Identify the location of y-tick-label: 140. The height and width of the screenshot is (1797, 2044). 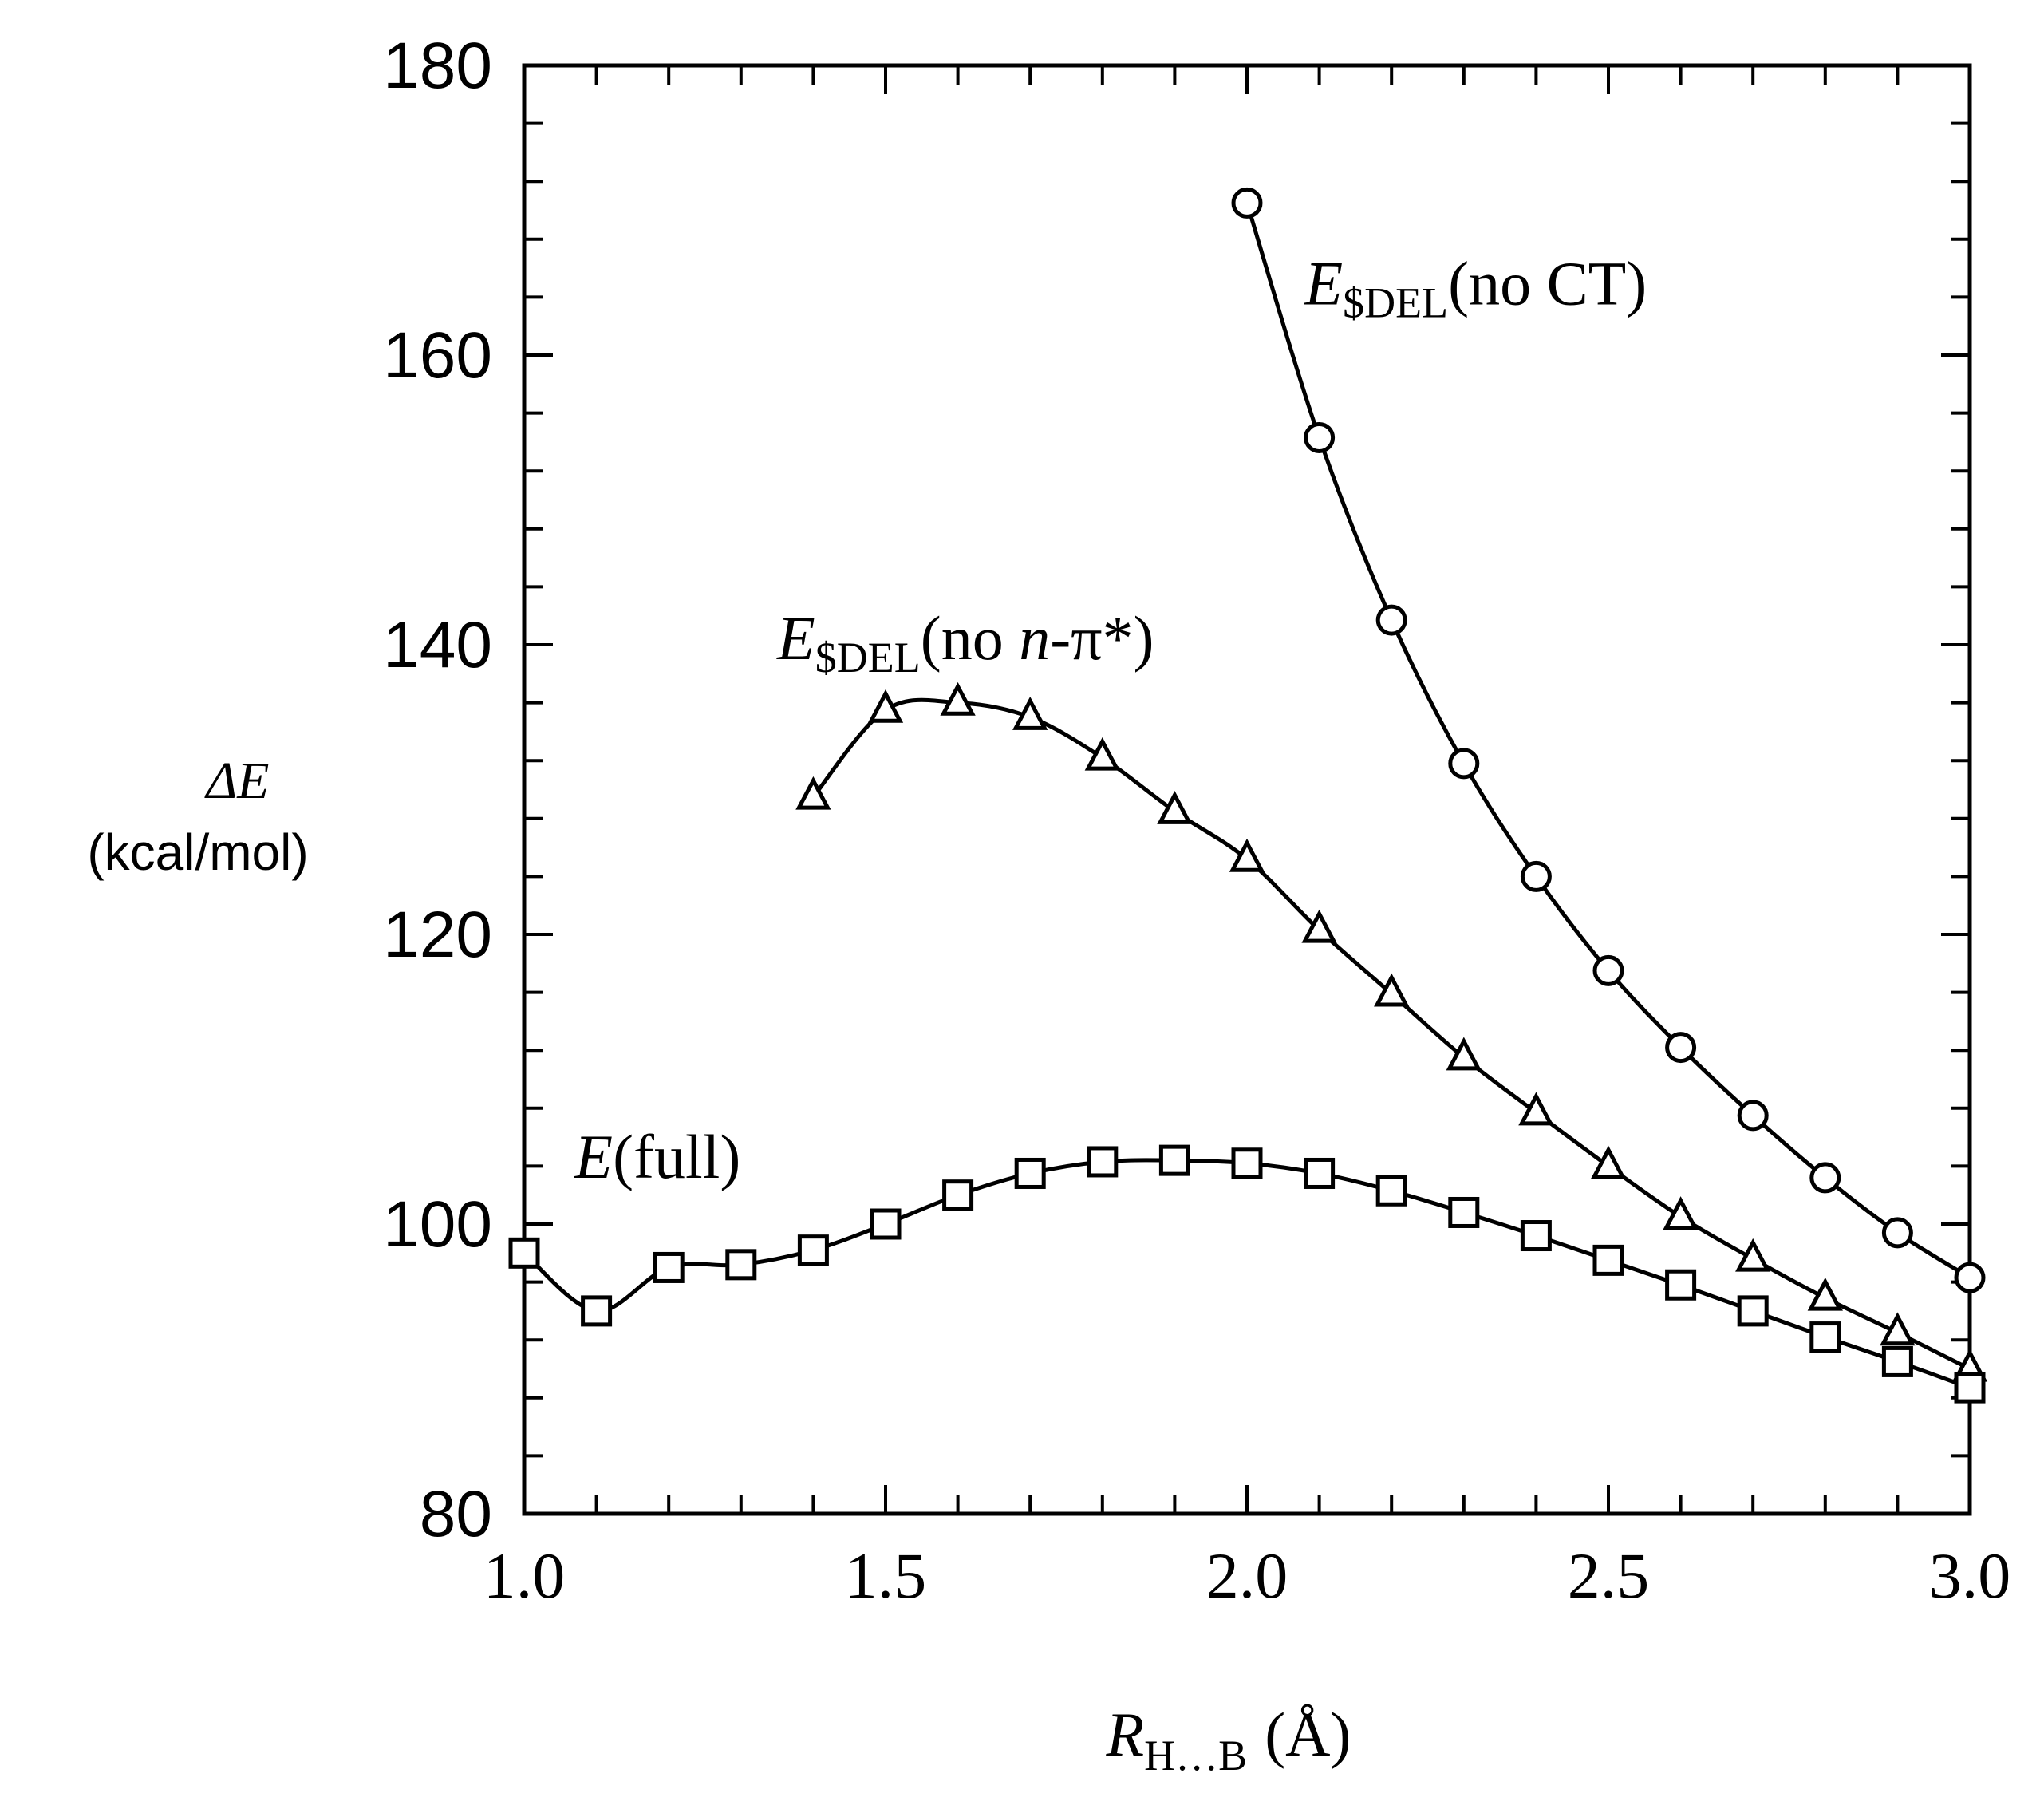
(437, 645).